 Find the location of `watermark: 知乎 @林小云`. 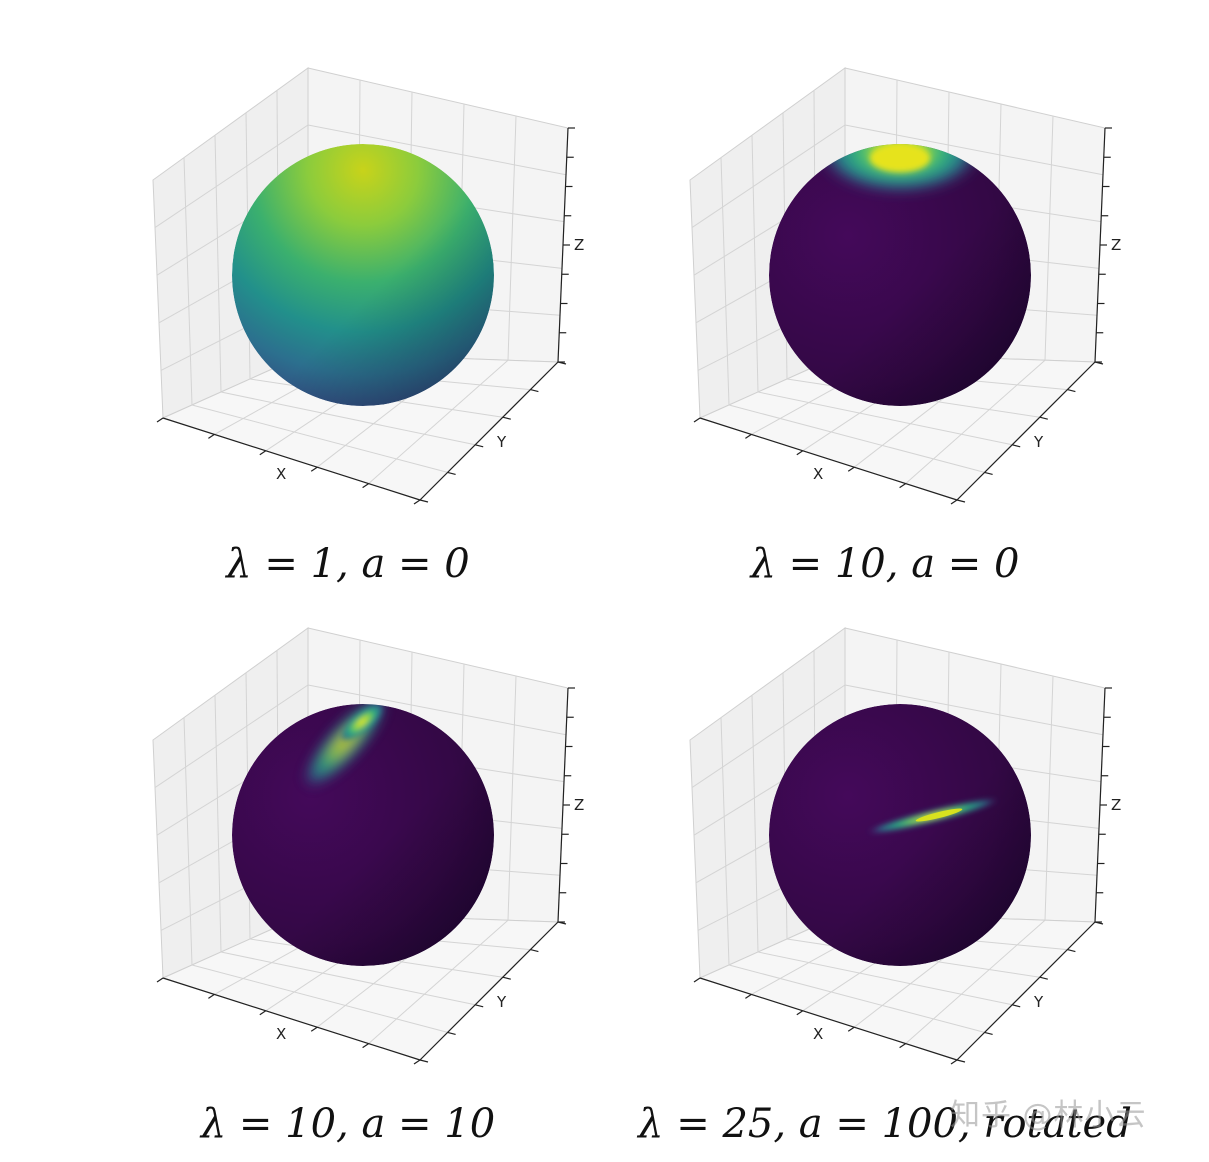

watermark: 知乎 @林小云 is located at coordinates (1048, 1115).